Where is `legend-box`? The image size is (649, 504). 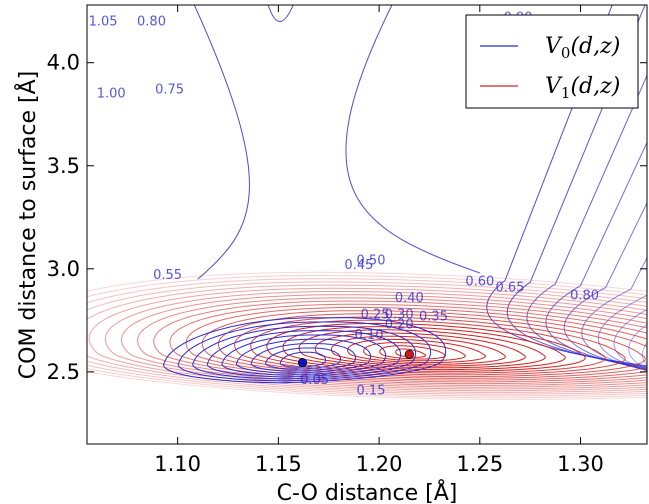
legend-box is located at coordinates (552, 61).